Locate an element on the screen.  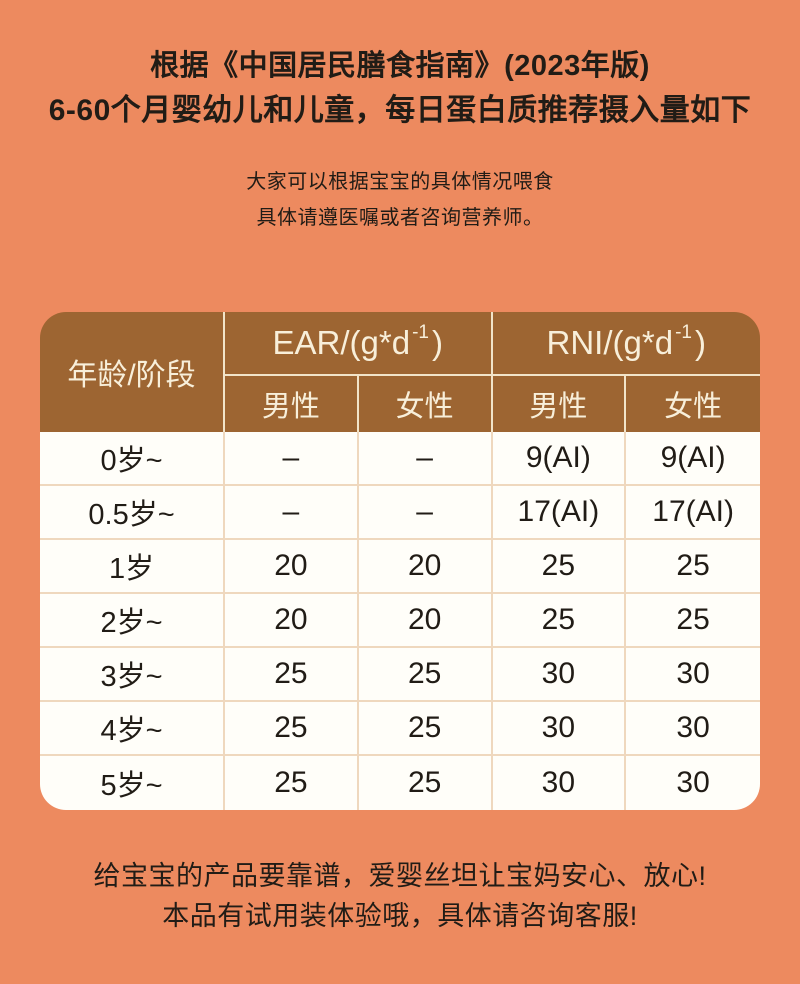
title-line-2: 6-60个月婴幼儿和儿童，每日蛋白质推荐摄入量如下 is located at coordinates (400, 110).